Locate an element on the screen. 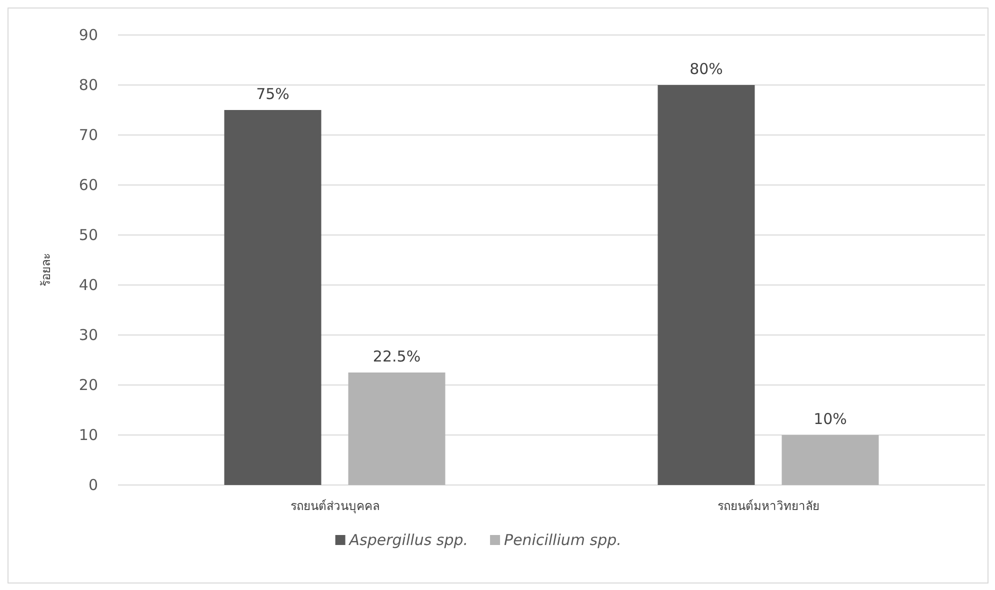  y-tick-label: 80 is located at coordinates (88, 85).